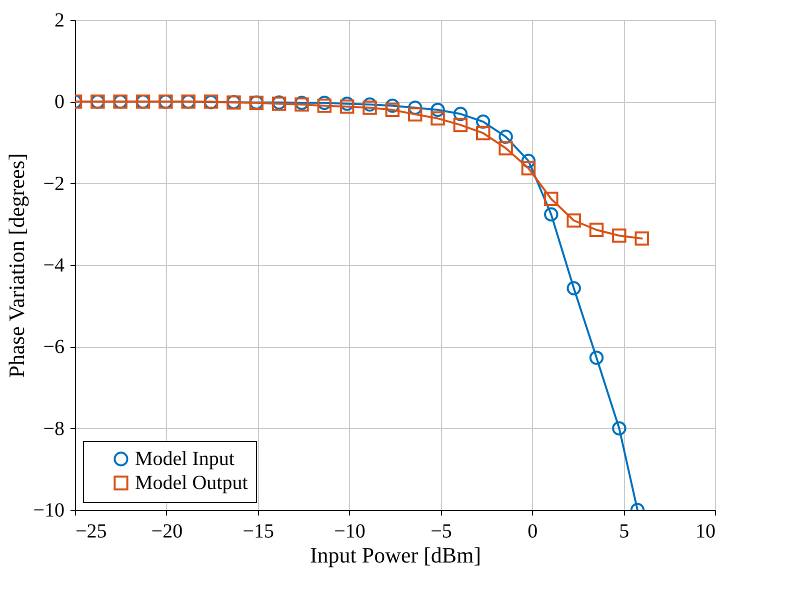 This screenshot has height=605, width=793. Describe the element at coordinates (258, 531) in the screenshot. I see `x-tick-label: −15` at that location.